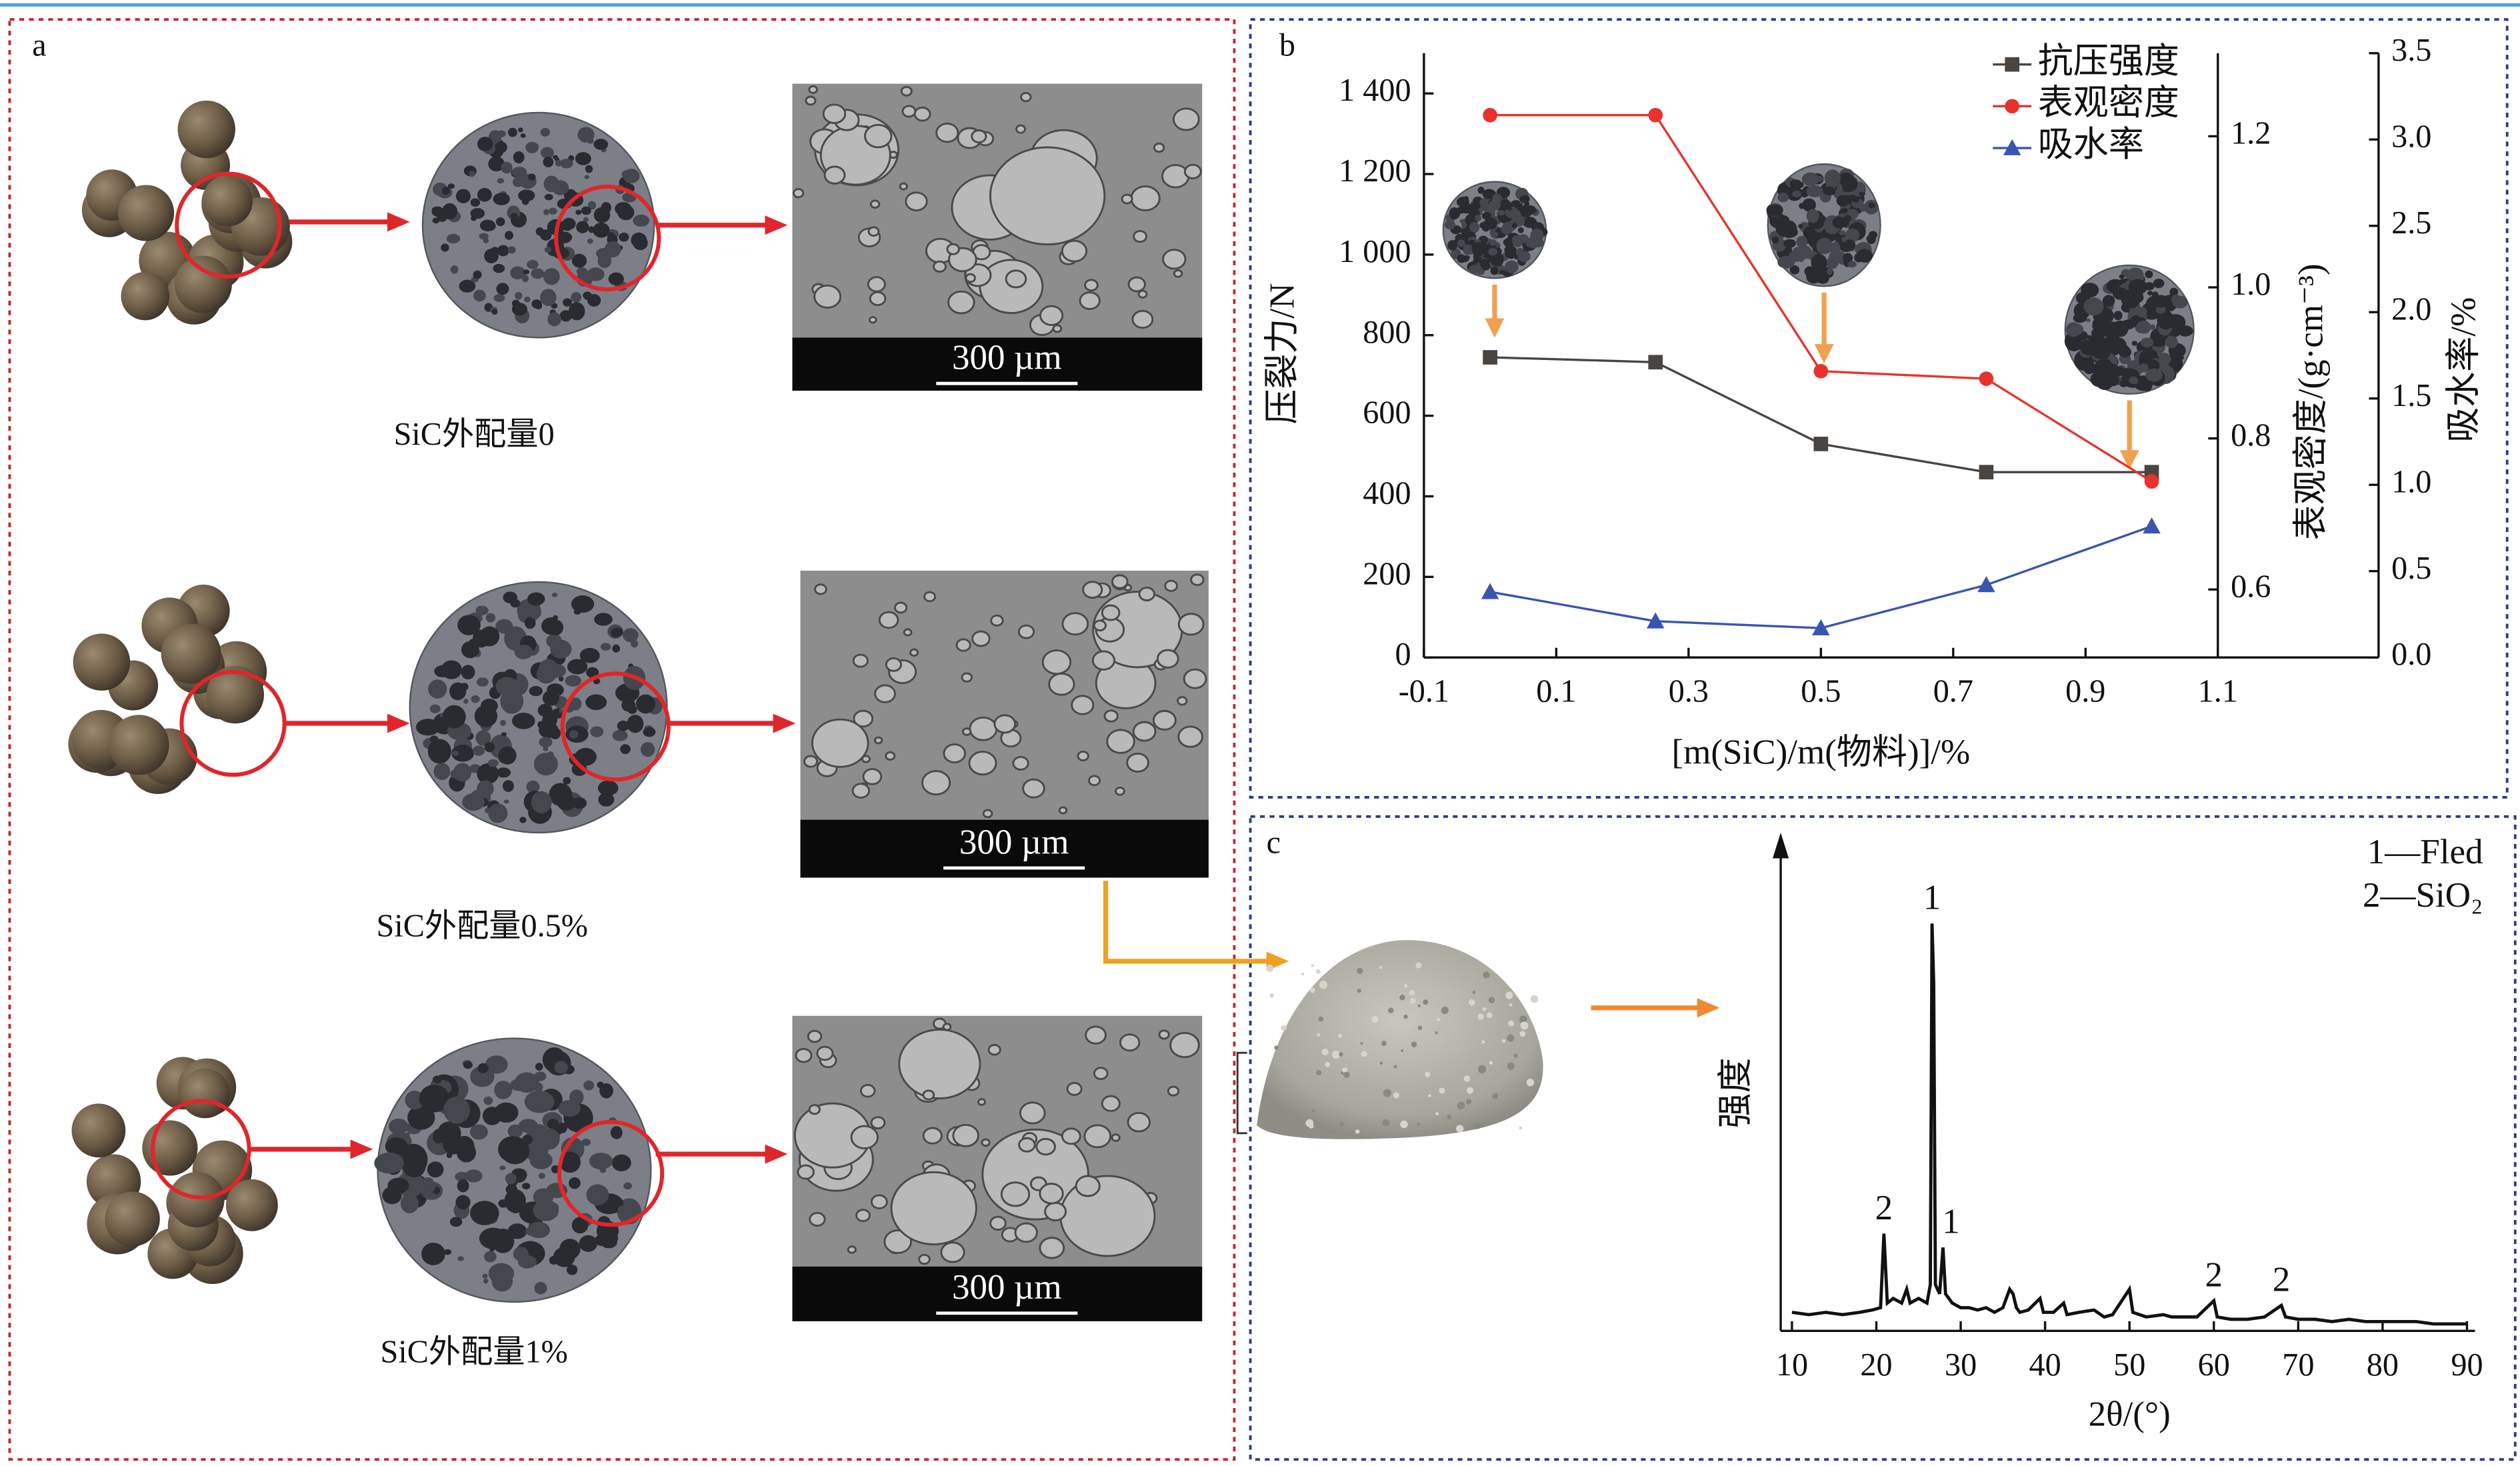 This screenshot has height=1466, width=2520. I want to click on y3-tick-label: 0.5, so click(2411, 568).